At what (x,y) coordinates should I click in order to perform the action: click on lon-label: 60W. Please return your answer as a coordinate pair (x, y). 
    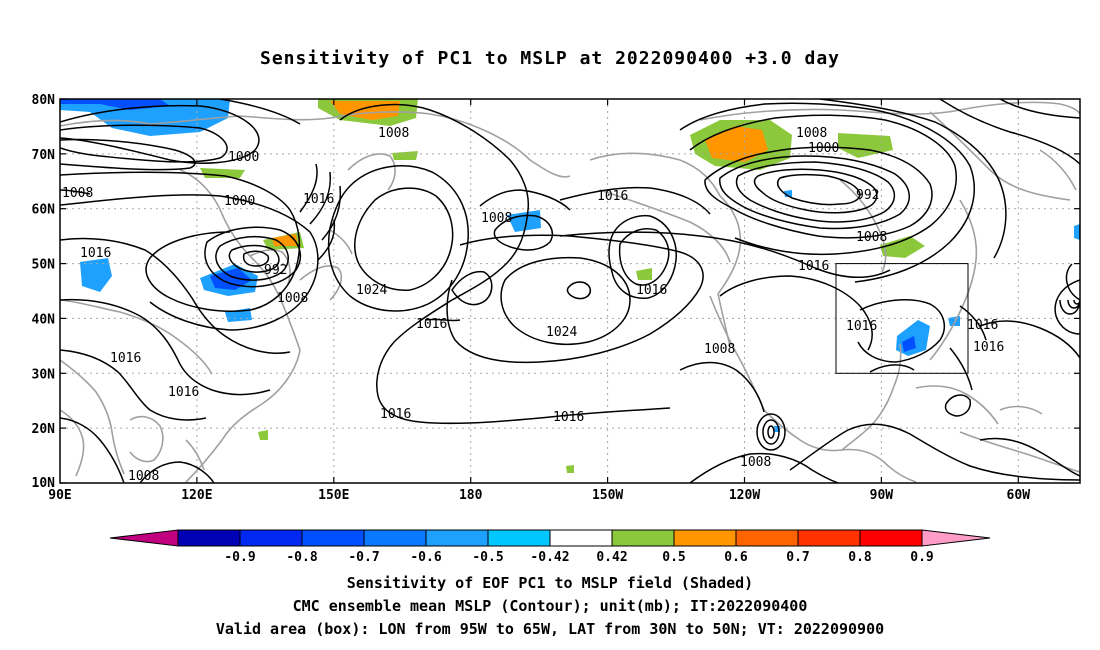
    Looking at the image, I should click on (1019, 495).